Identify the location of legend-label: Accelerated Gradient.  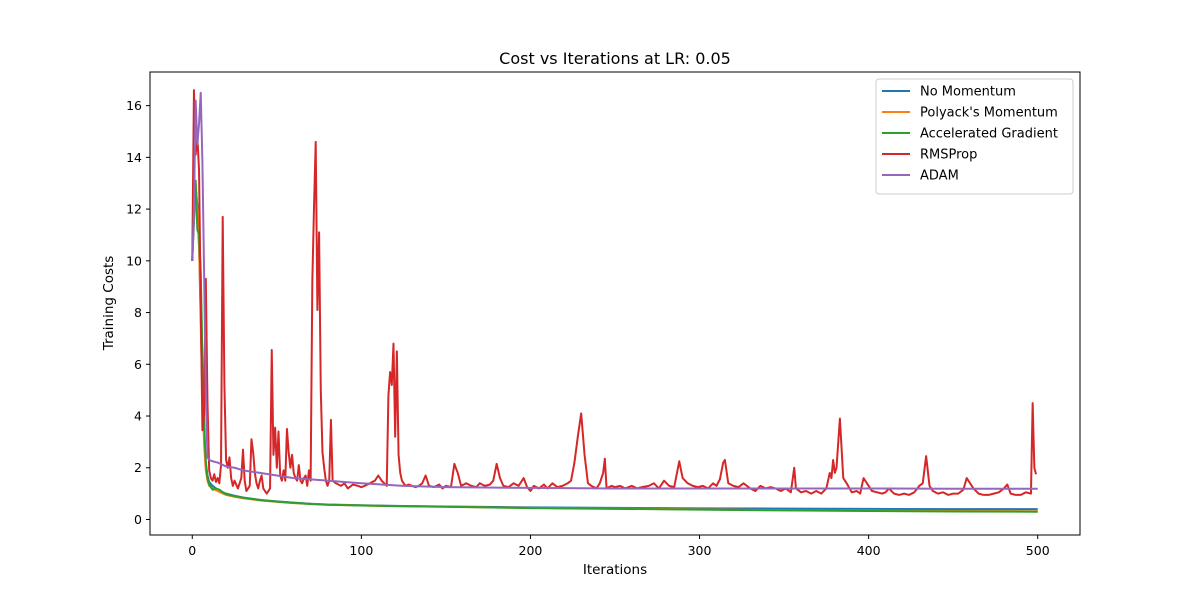
(989, 134).